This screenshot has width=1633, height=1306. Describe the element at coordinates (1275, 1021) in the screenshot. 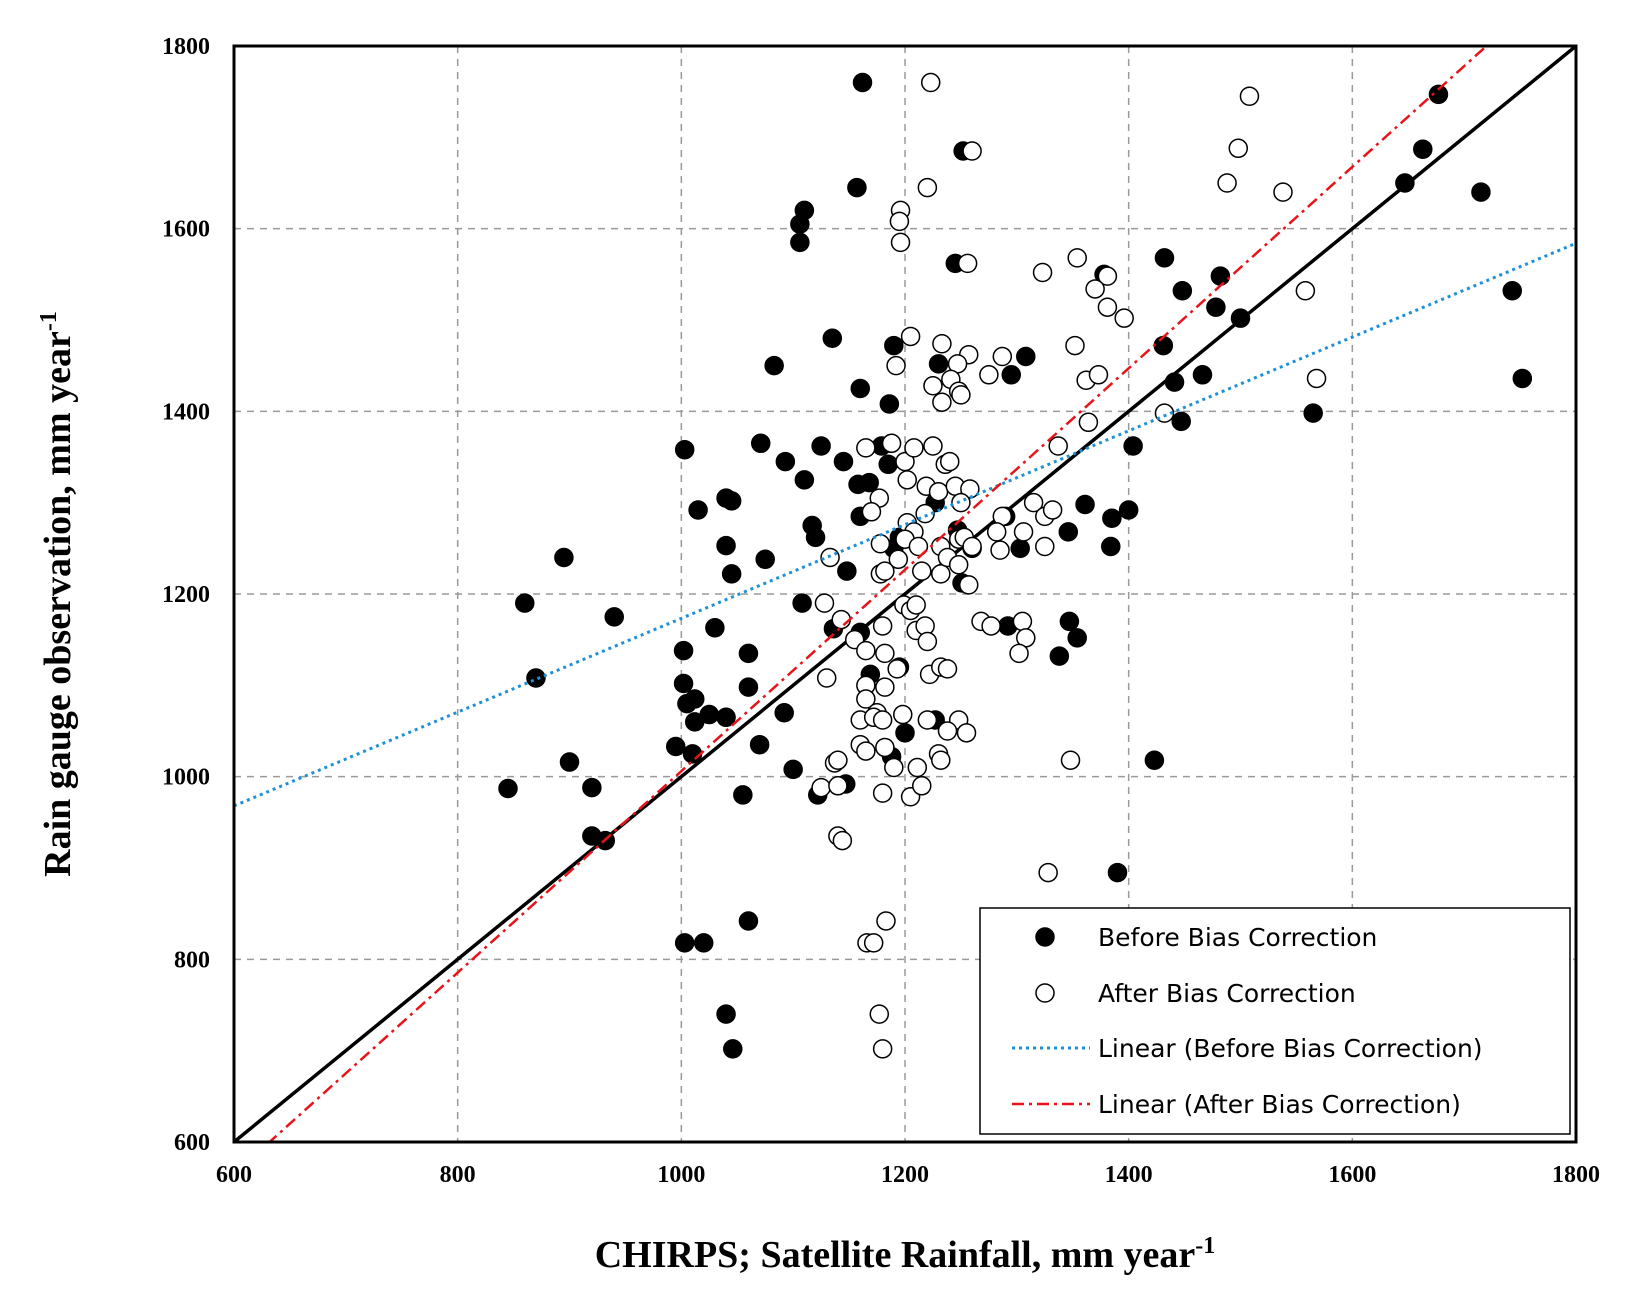

I see `legend-box` at that location.